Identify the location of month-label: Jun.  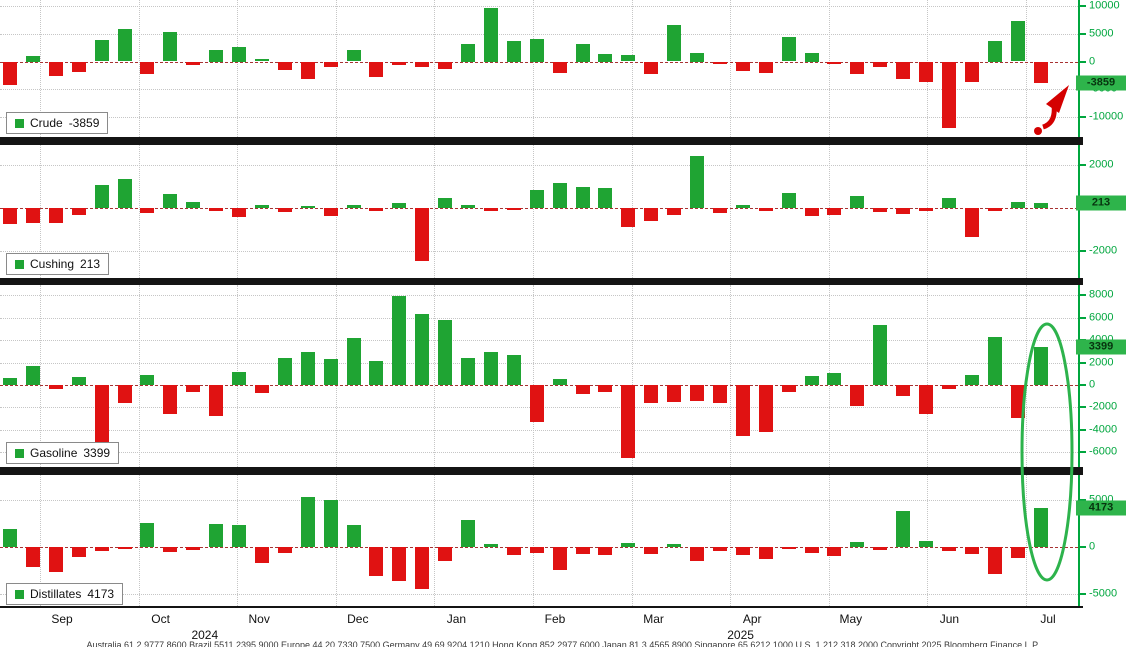
(949, 619).